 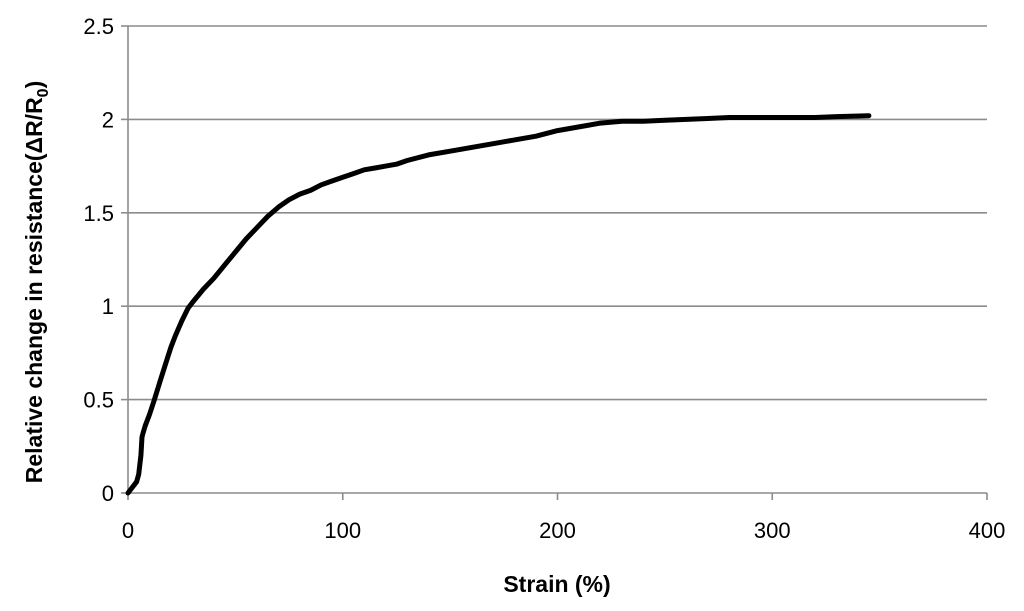 I want to click on x-tick-label-3: 300, so click(x=772, y=530).